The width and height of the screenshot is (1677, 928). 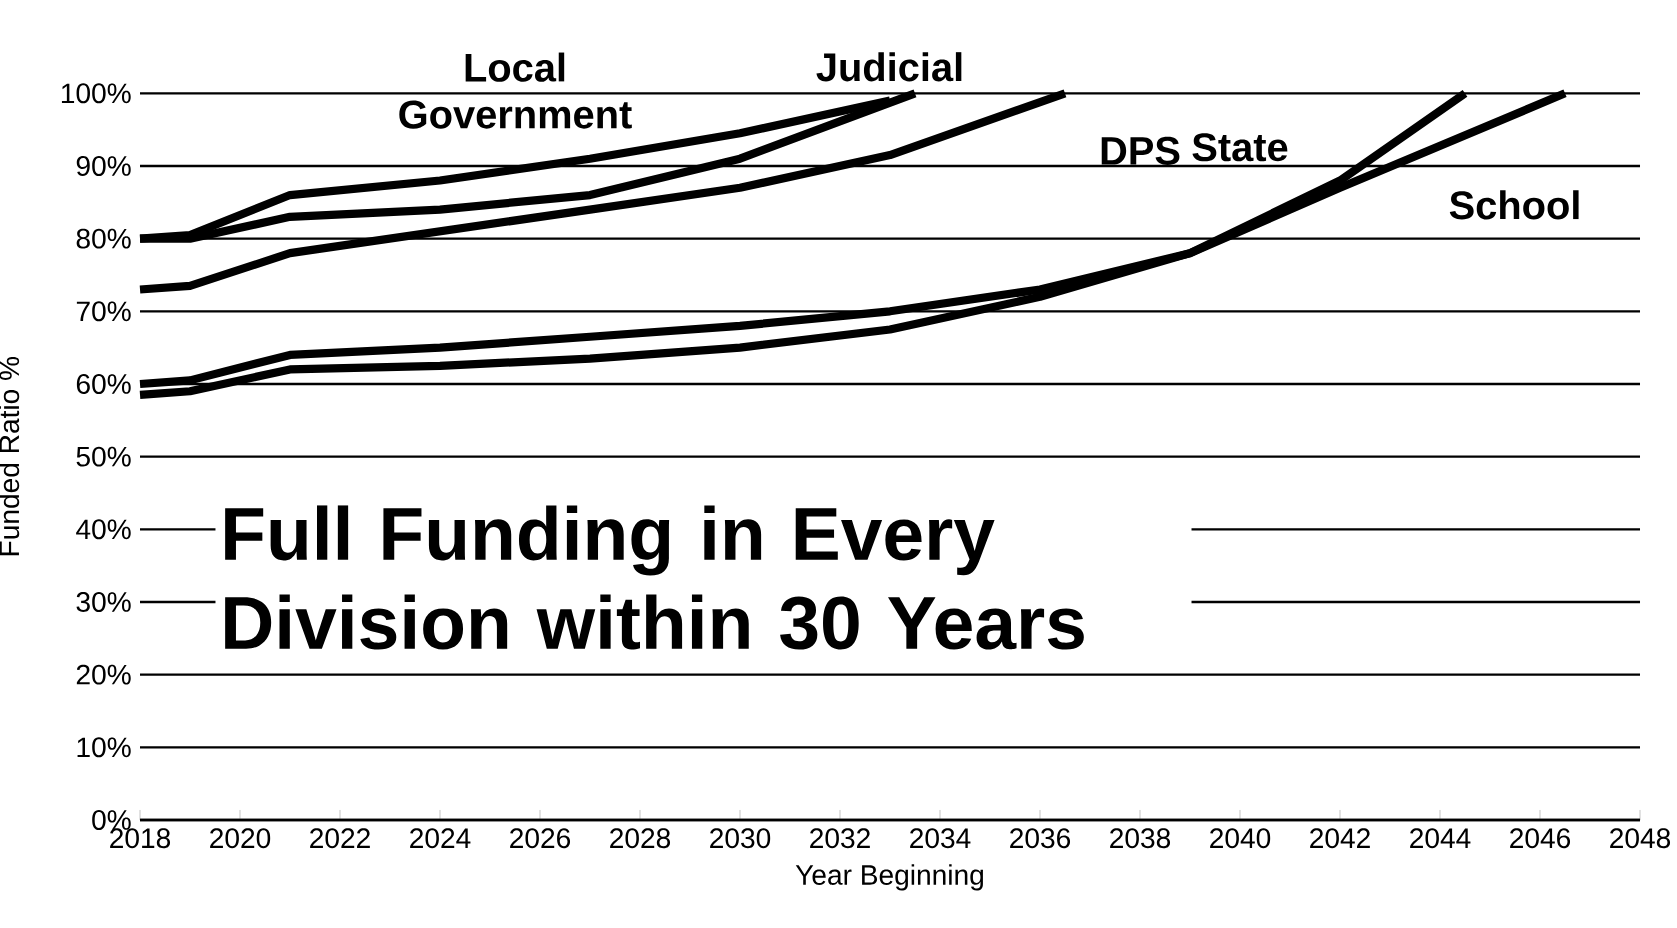 What do you see at coordinates (1640, 838) in the screenshot?
I see `x-tick-label: 2048` at bounding box center [1640, 838].